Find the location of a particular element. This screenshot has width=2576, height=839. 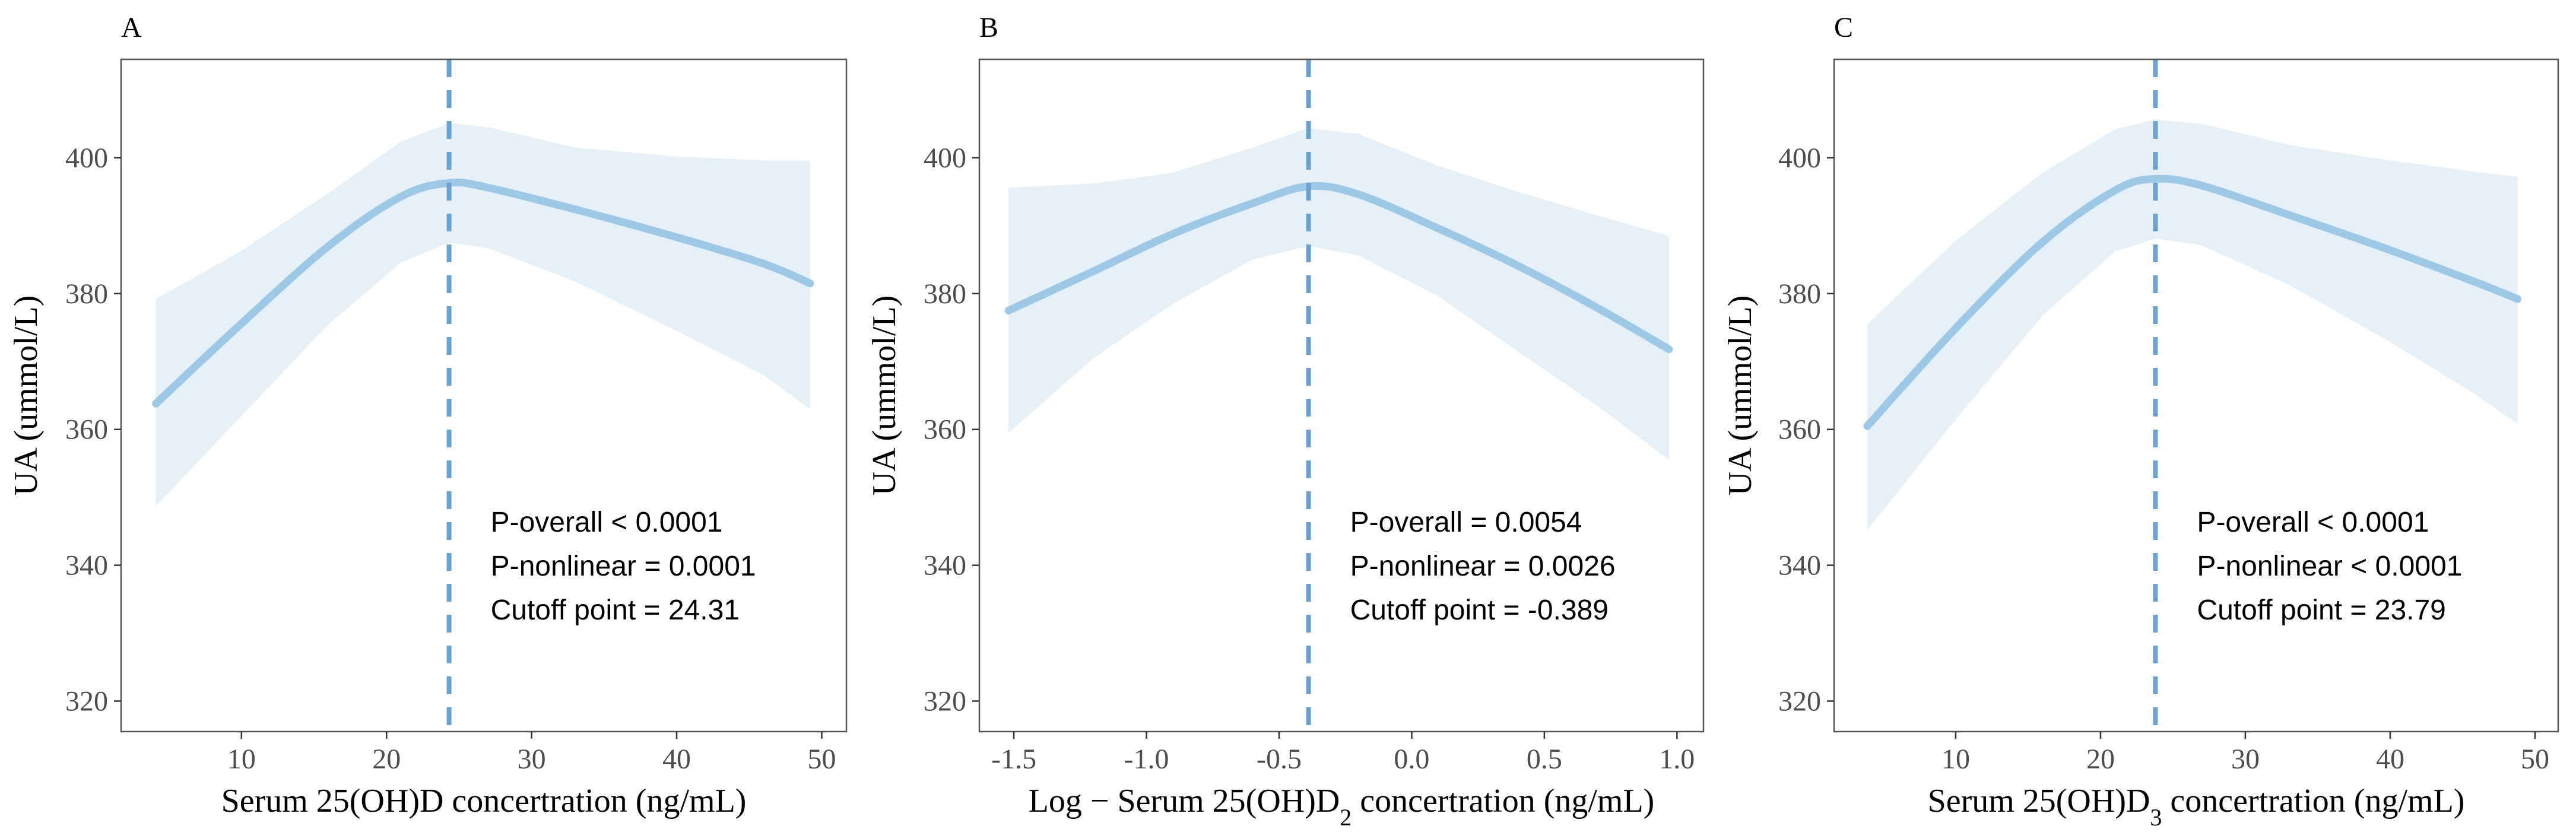

x-tick-label: 0.0 is located at coordinates (1411, 759).